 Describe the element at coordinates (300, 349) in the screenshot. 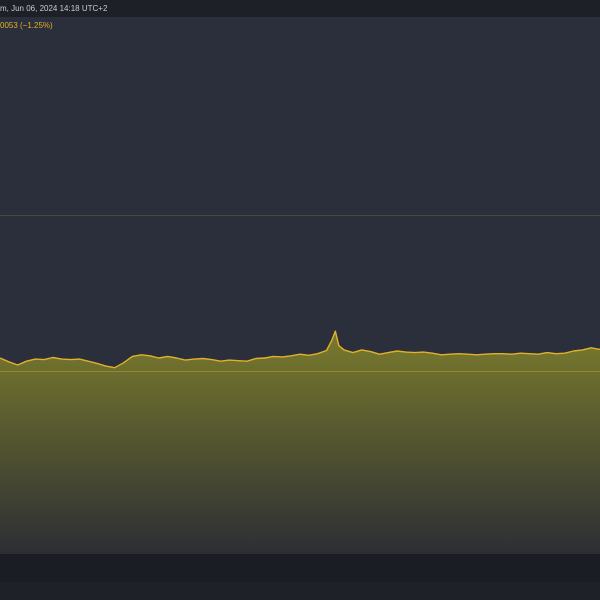

I see `price-line` at that location.